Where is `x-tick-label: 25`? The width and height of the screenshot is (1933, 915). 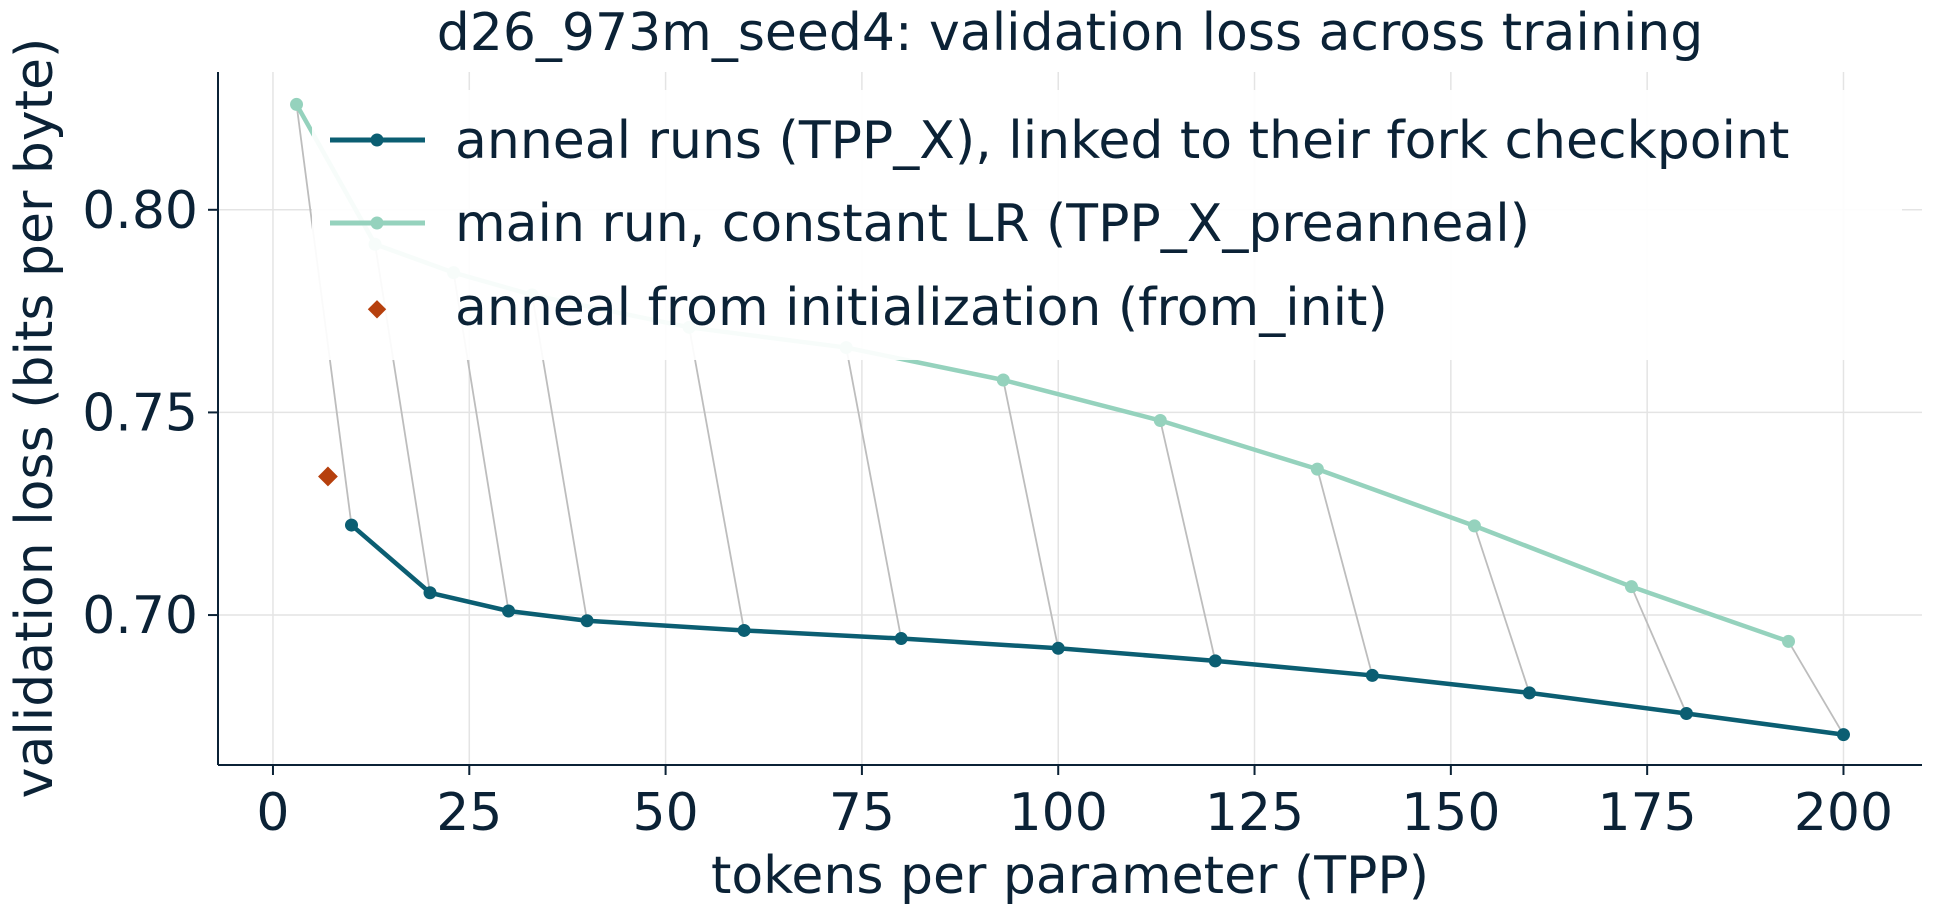 x-tick-label: 25 is located at coordinates (469, 813).